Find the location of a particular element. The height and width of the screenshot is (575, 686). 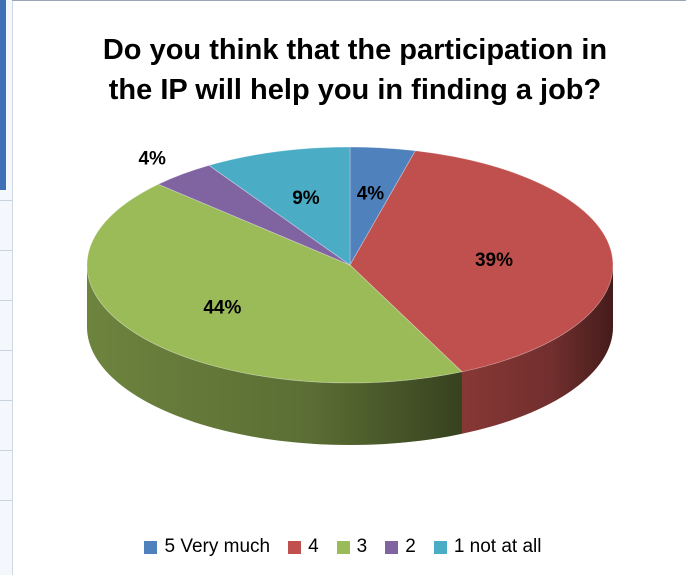

top-border is located at coordinates (349, 0).